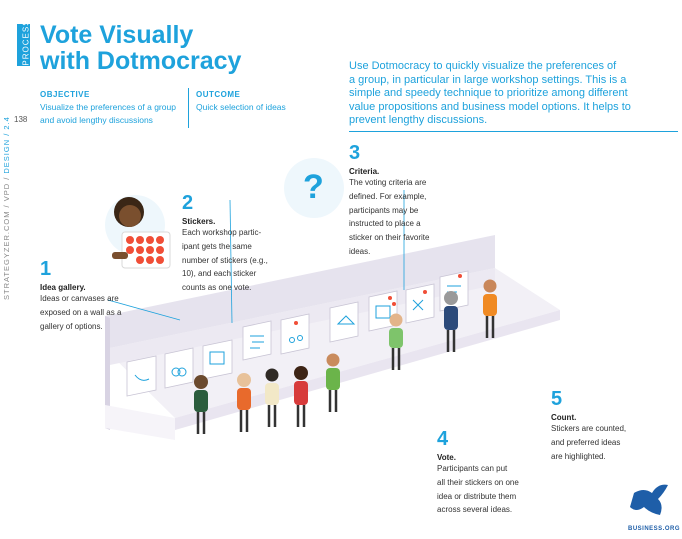 The height and width of the screenshot is (539, 682). What do you see at coordinates (478, 482) in the screenshot?
I see `step-line: all their stickers on one` at bounding box center [478, 482].